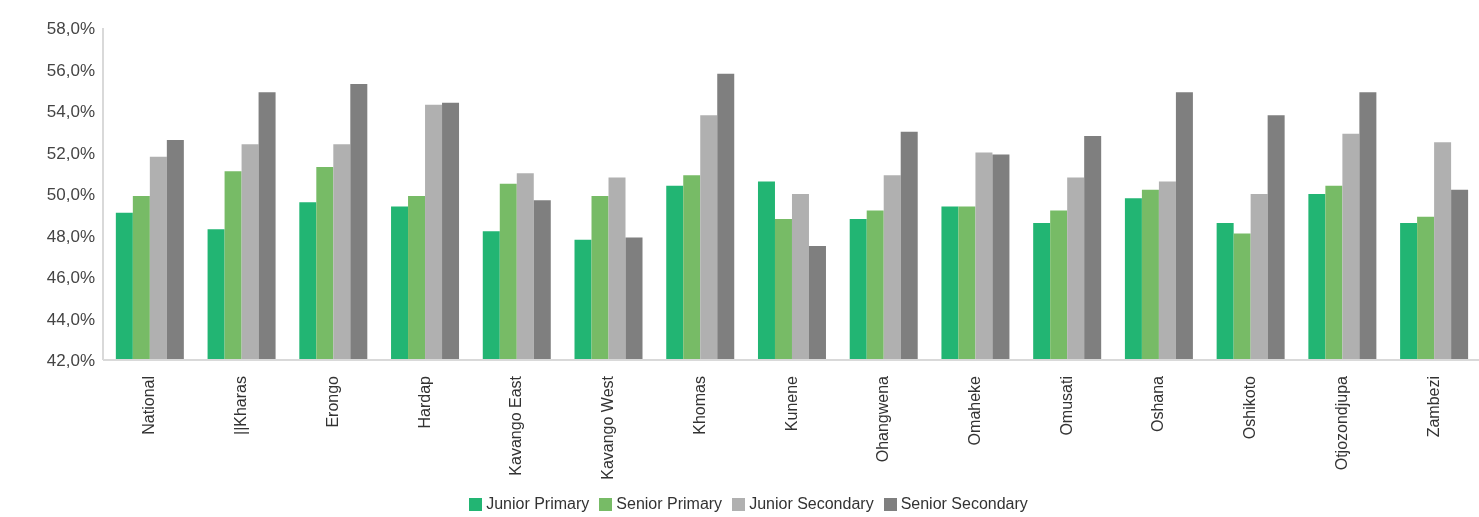 Image resolution: width=1479 pixels, height=517 pixels. Describe the element at coordinates (70, 278) in the screenshot. I see `y-tick-label: 46,0%` at that location.